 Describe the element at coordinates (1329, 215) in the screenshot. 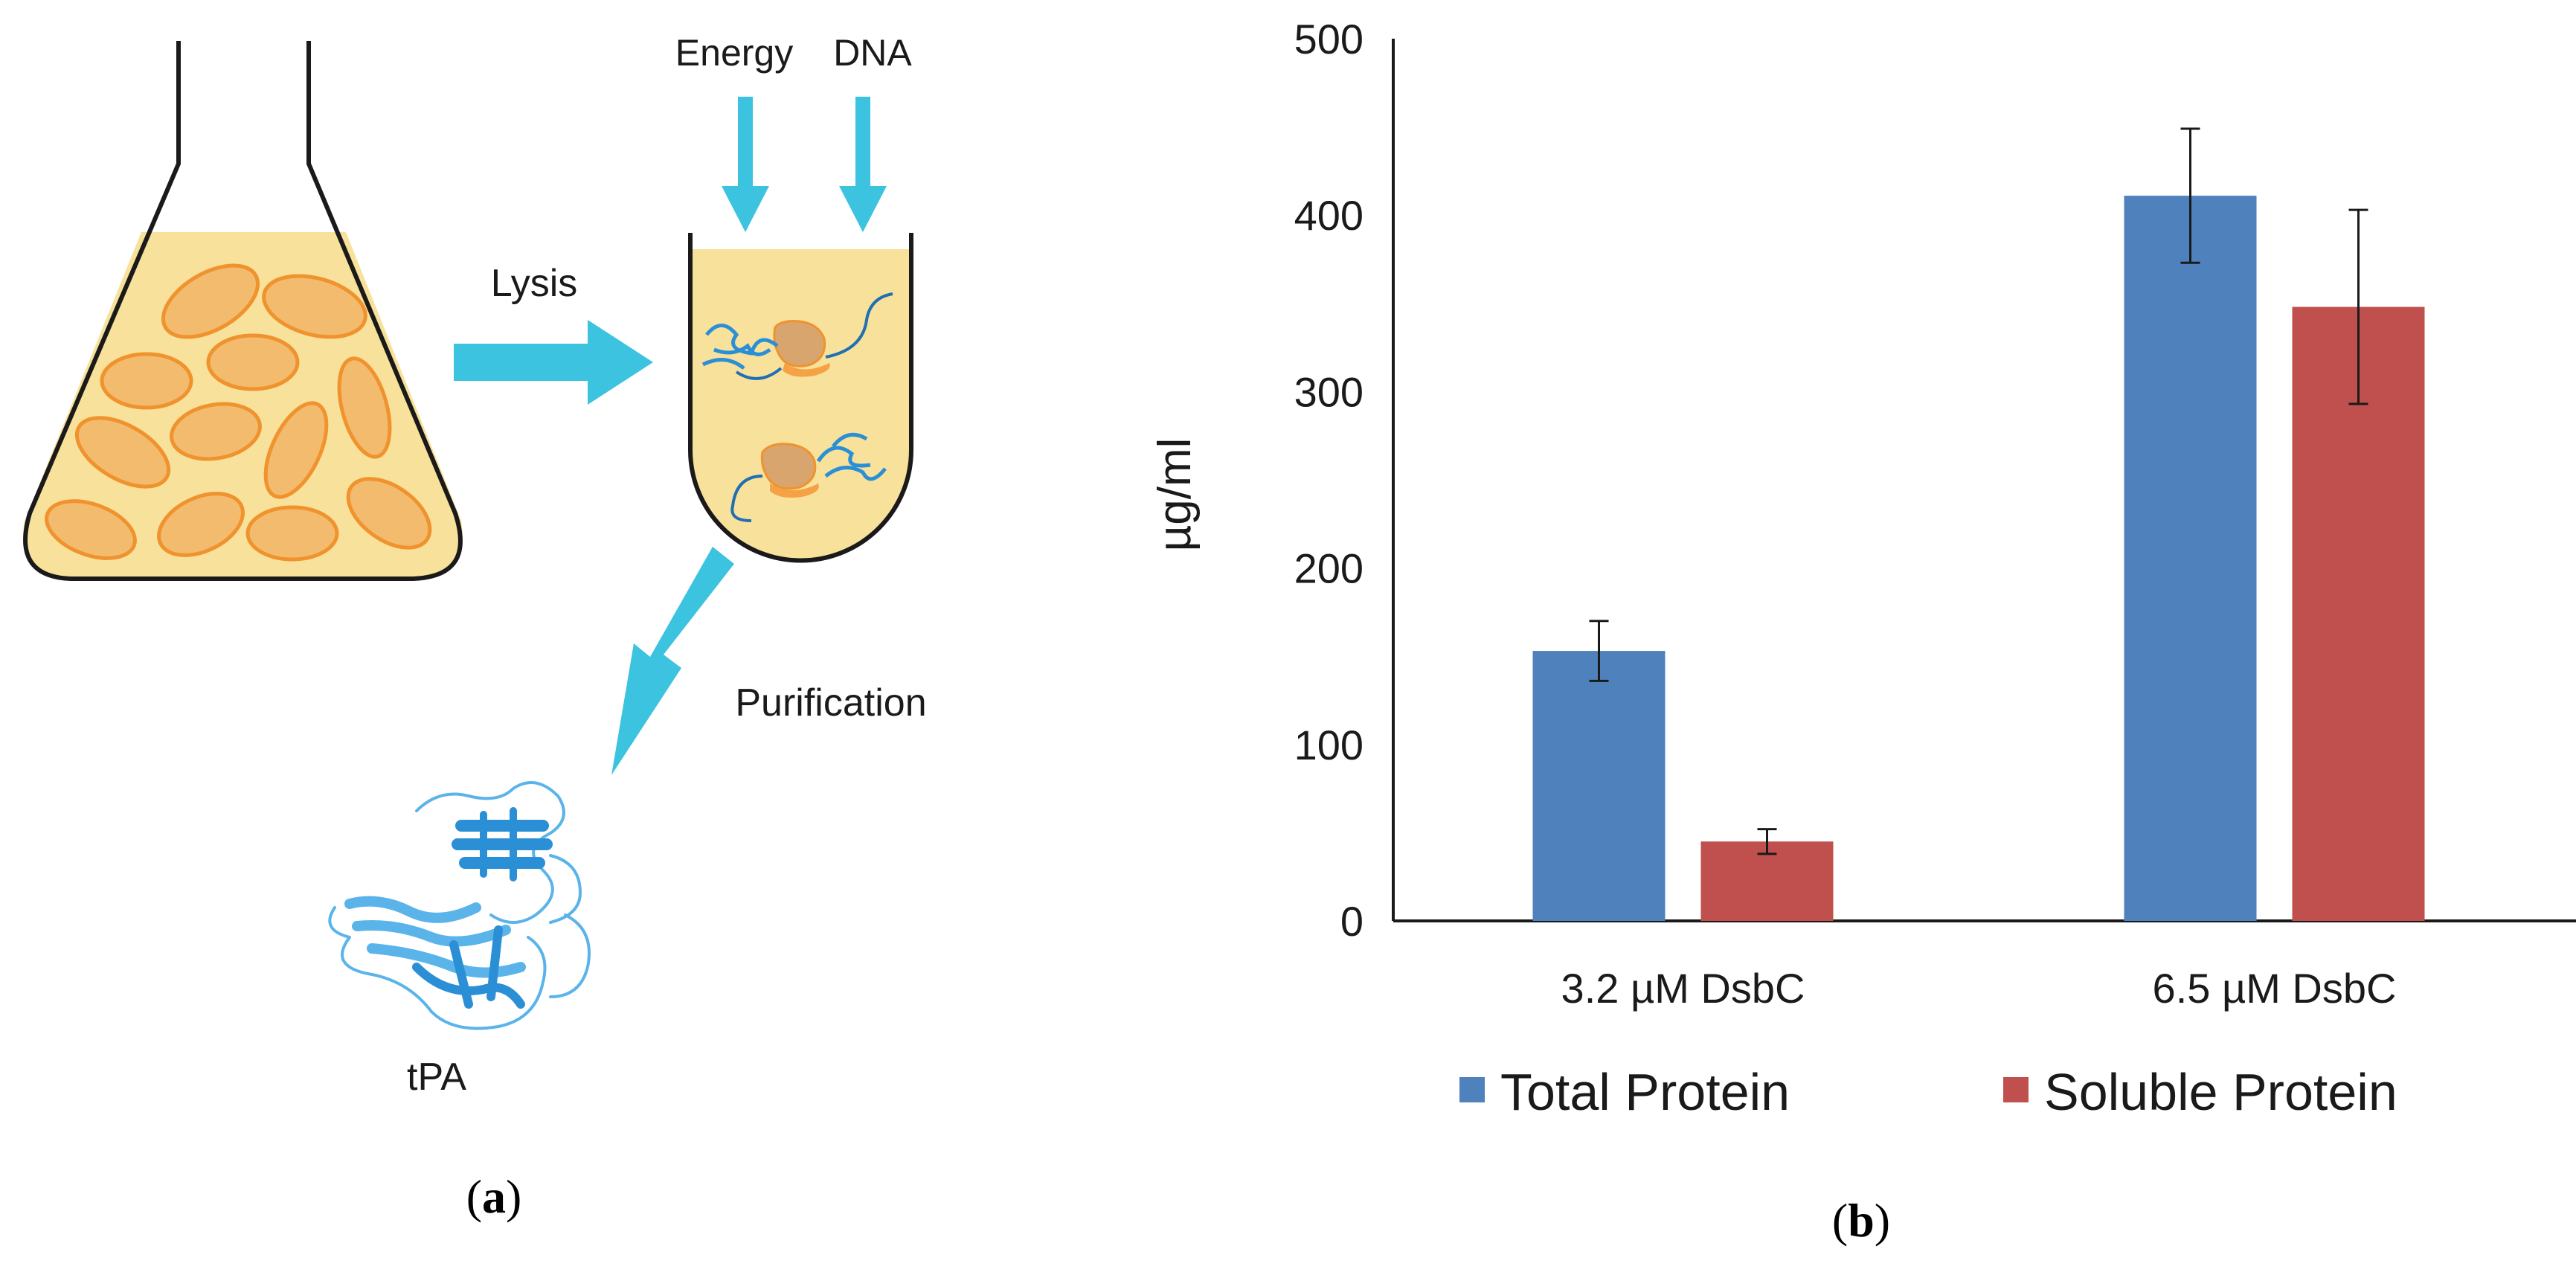

I see `y-tick-label: 400` at that location.